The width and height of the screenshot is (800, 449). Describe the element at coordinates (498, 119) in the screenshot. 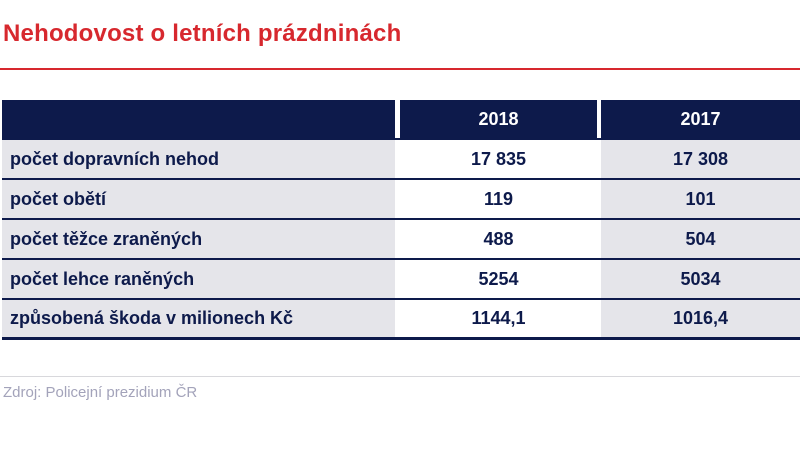

I see `header-year-2018: 2018` at that location.